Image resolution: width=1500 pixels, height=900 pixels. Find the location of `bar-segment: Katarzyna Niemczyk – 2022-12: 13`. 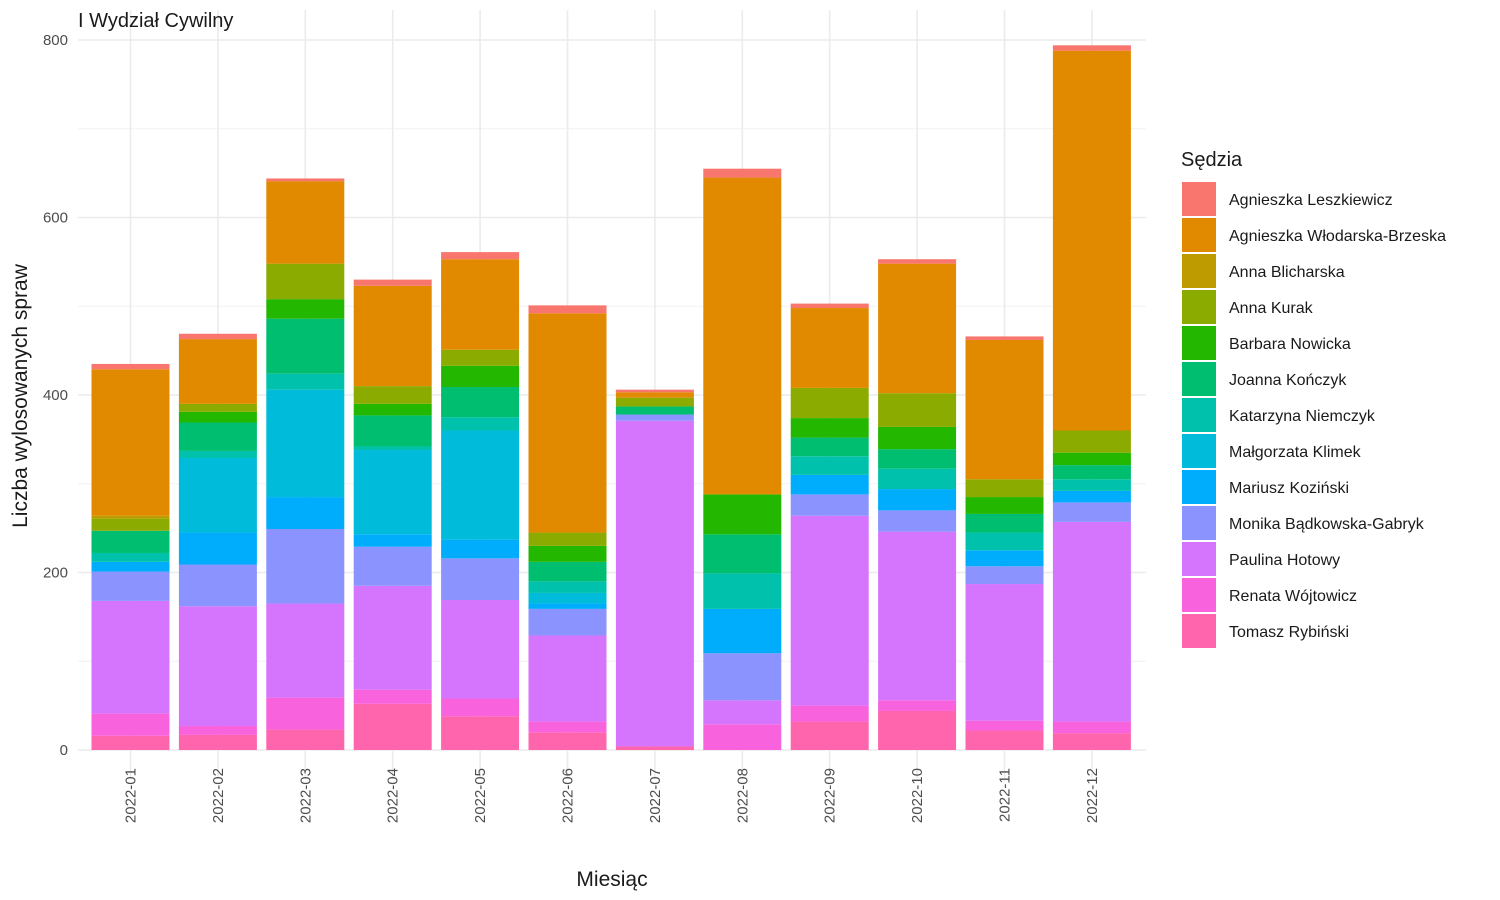

bar-segment: Katarzyna Niemczyk – 2022-12: 13 is located at coordinates (1091, 485).